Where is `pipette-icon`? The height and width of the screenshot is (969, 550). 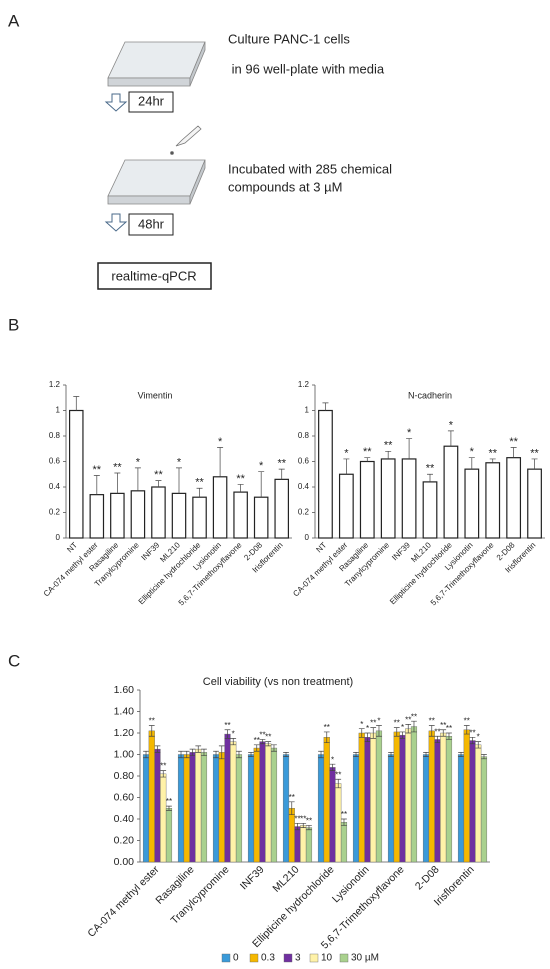 pipette-icon is located at coordinates (186, 140).